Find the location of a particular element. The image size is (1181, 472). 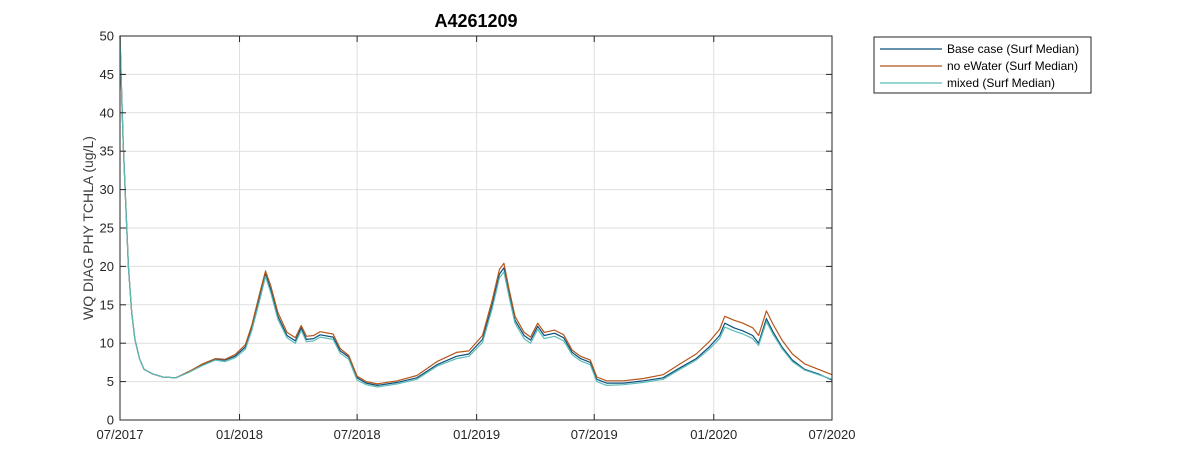

x-tick-label: 07/2020 is located at coordinates (832, 434).